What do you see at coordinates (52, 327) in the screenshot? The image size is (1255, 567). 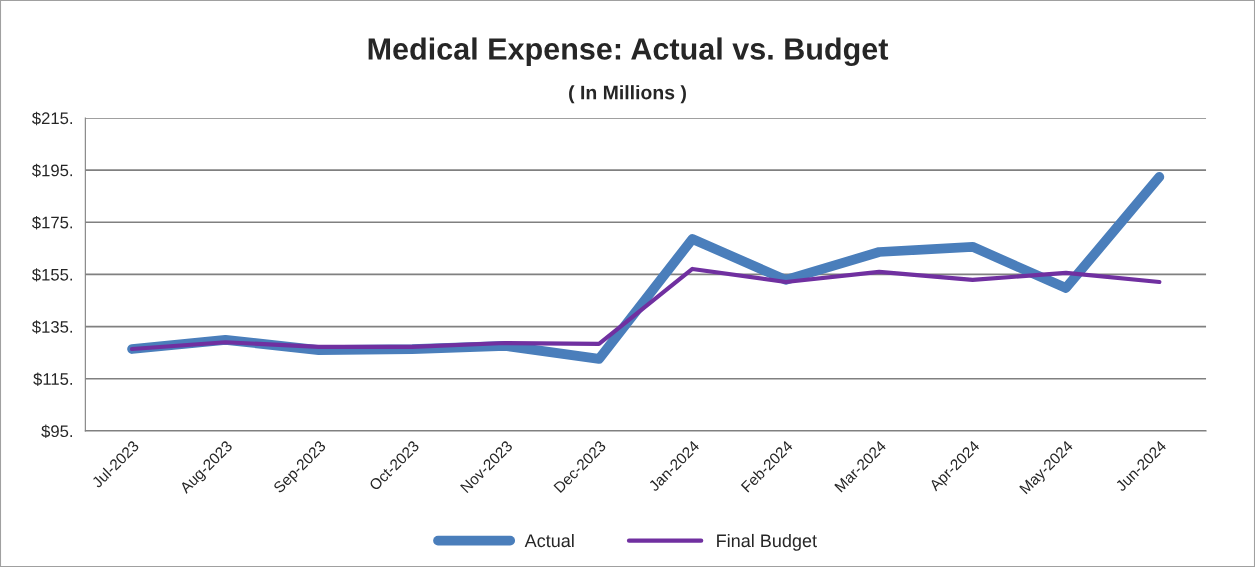 I see `y-tick-label: $135.` at bounding box center [52, 327].